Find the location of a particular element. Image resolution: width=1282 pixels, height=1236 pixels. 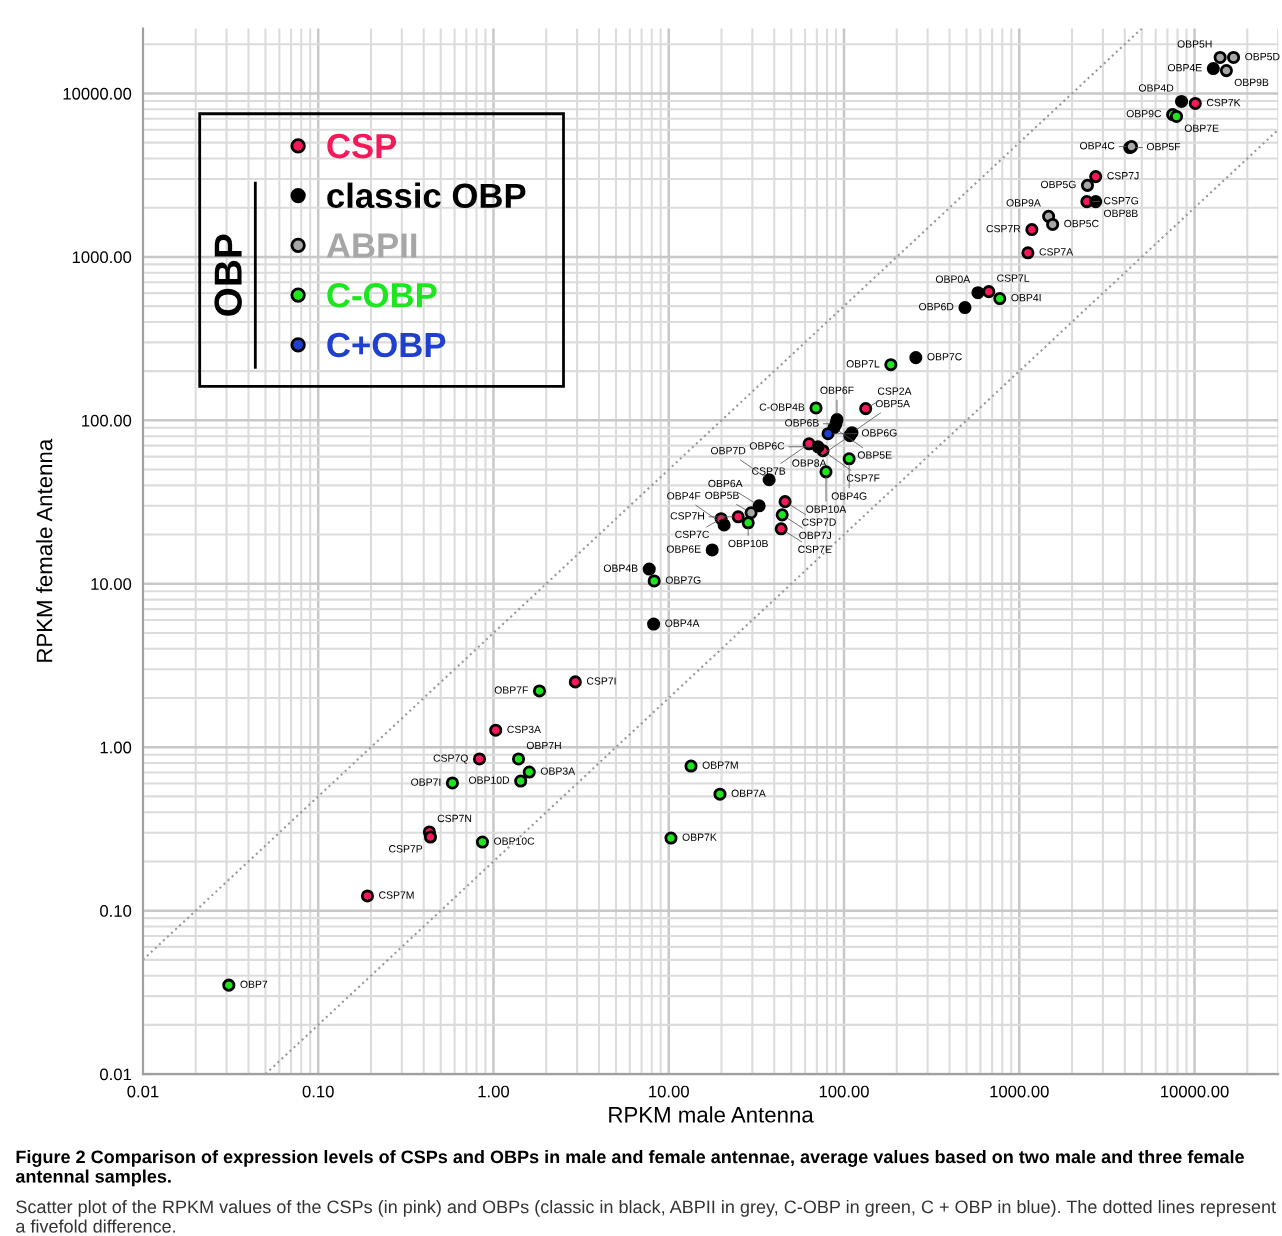

legend-label: ABPII is located at coordinates (371, 245).